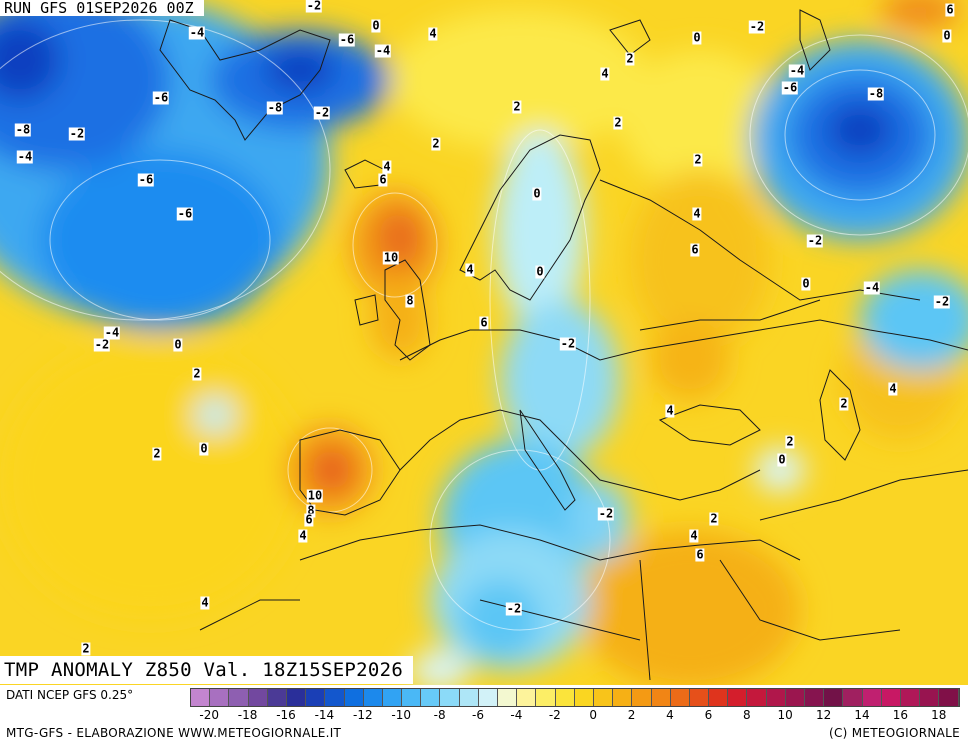 Image resolution: width=968 pixels, height=745 pixels. I want to click on legend-tick-label: 4, so click(670, 715).